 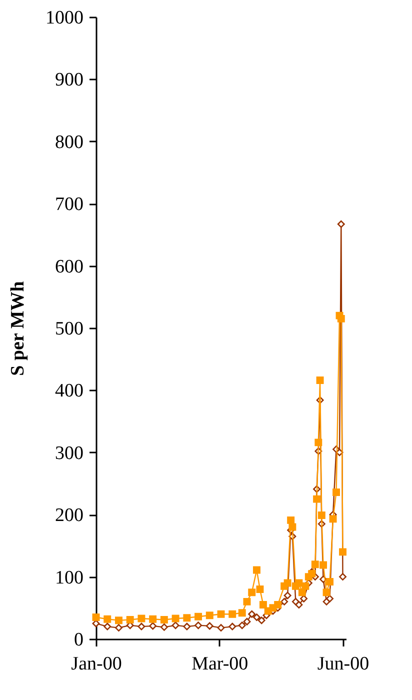 What do you see at coordinates (69, 453) in the screenshot?
I see `y-tick-label: 300` at bounding box center [69, 453].